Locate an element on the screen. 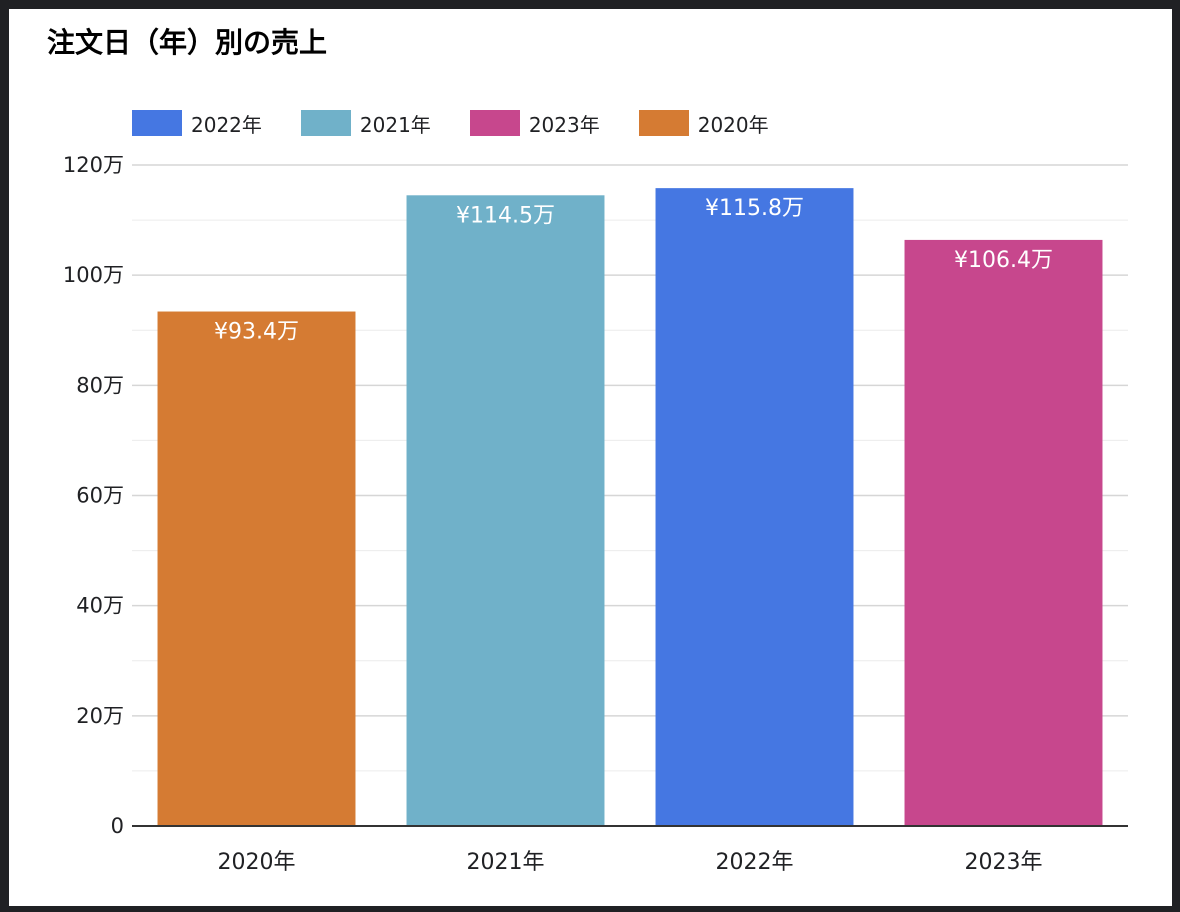 This screenshot has height=912, width=1180. data-label: ¥114.5万 is located at coordinates (505, 215).